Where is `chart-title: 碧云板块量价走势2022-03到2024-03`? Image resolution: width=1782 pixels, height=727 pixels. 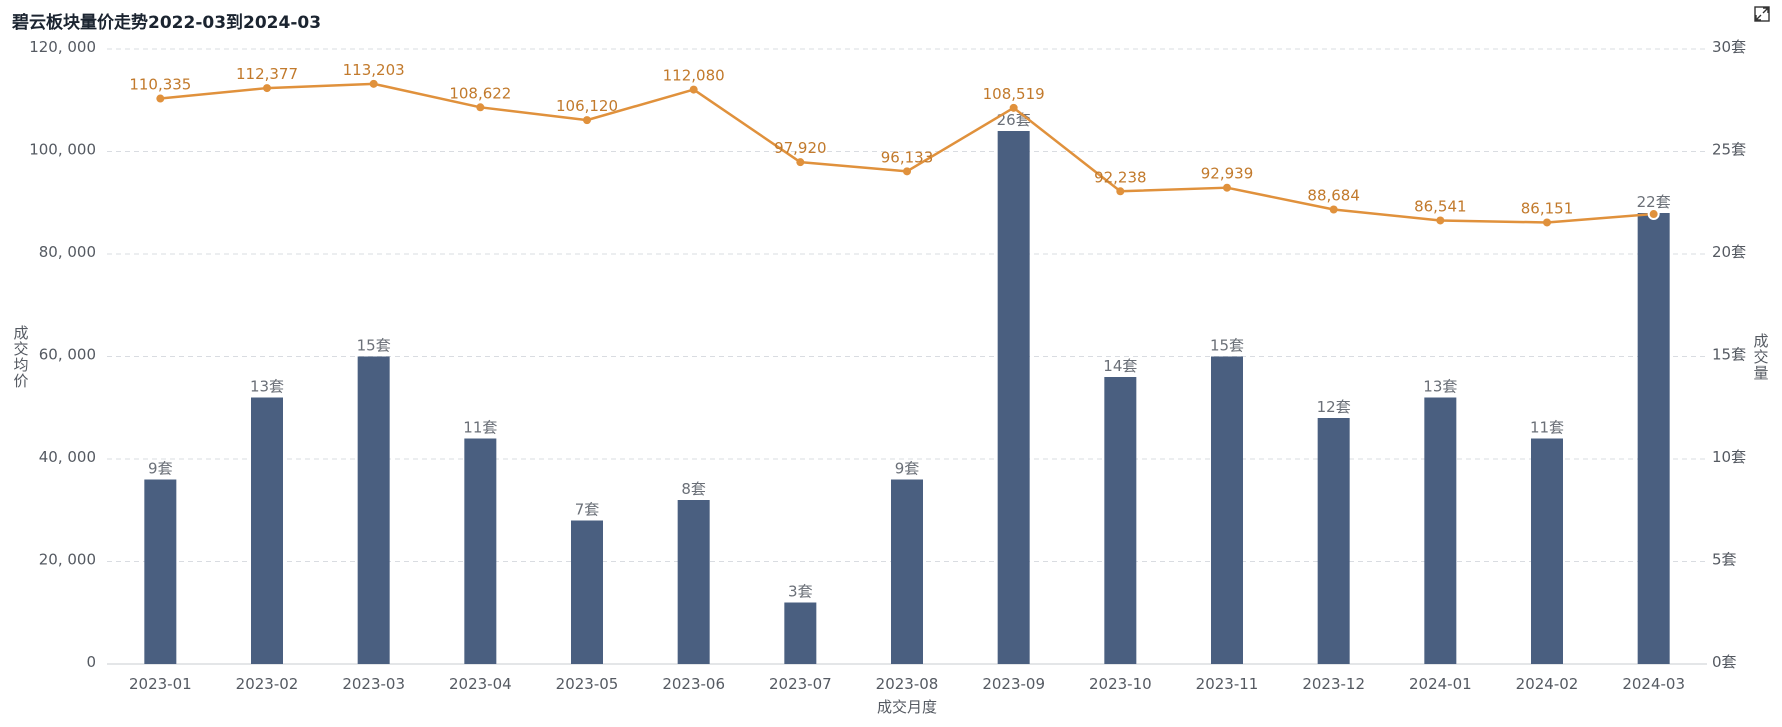
chart-title: 碧云板块量价走势2022-03到2024-03 is located at coordinates (167, 23).